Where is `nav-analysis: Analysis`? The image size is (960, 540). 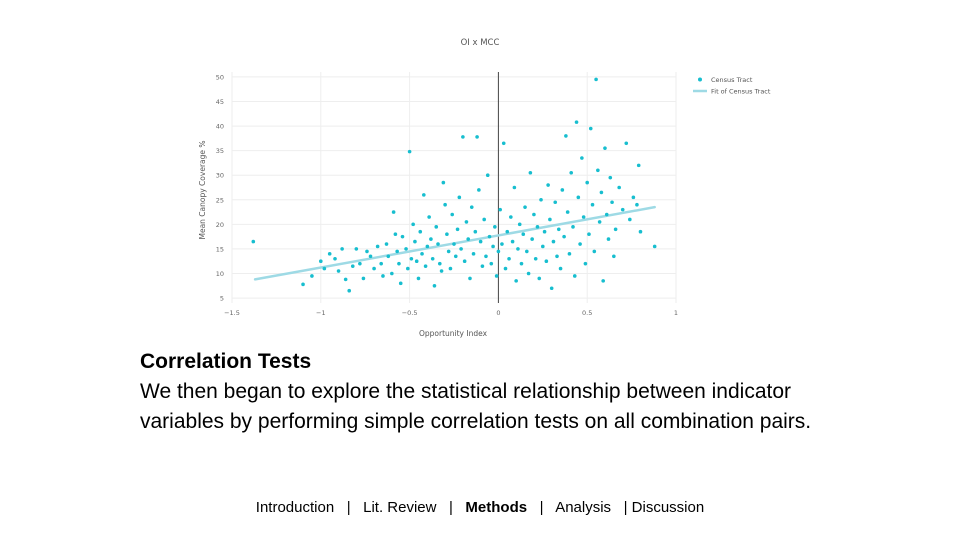
nav-analysis: Analysis is located at coordinates (583, 507).